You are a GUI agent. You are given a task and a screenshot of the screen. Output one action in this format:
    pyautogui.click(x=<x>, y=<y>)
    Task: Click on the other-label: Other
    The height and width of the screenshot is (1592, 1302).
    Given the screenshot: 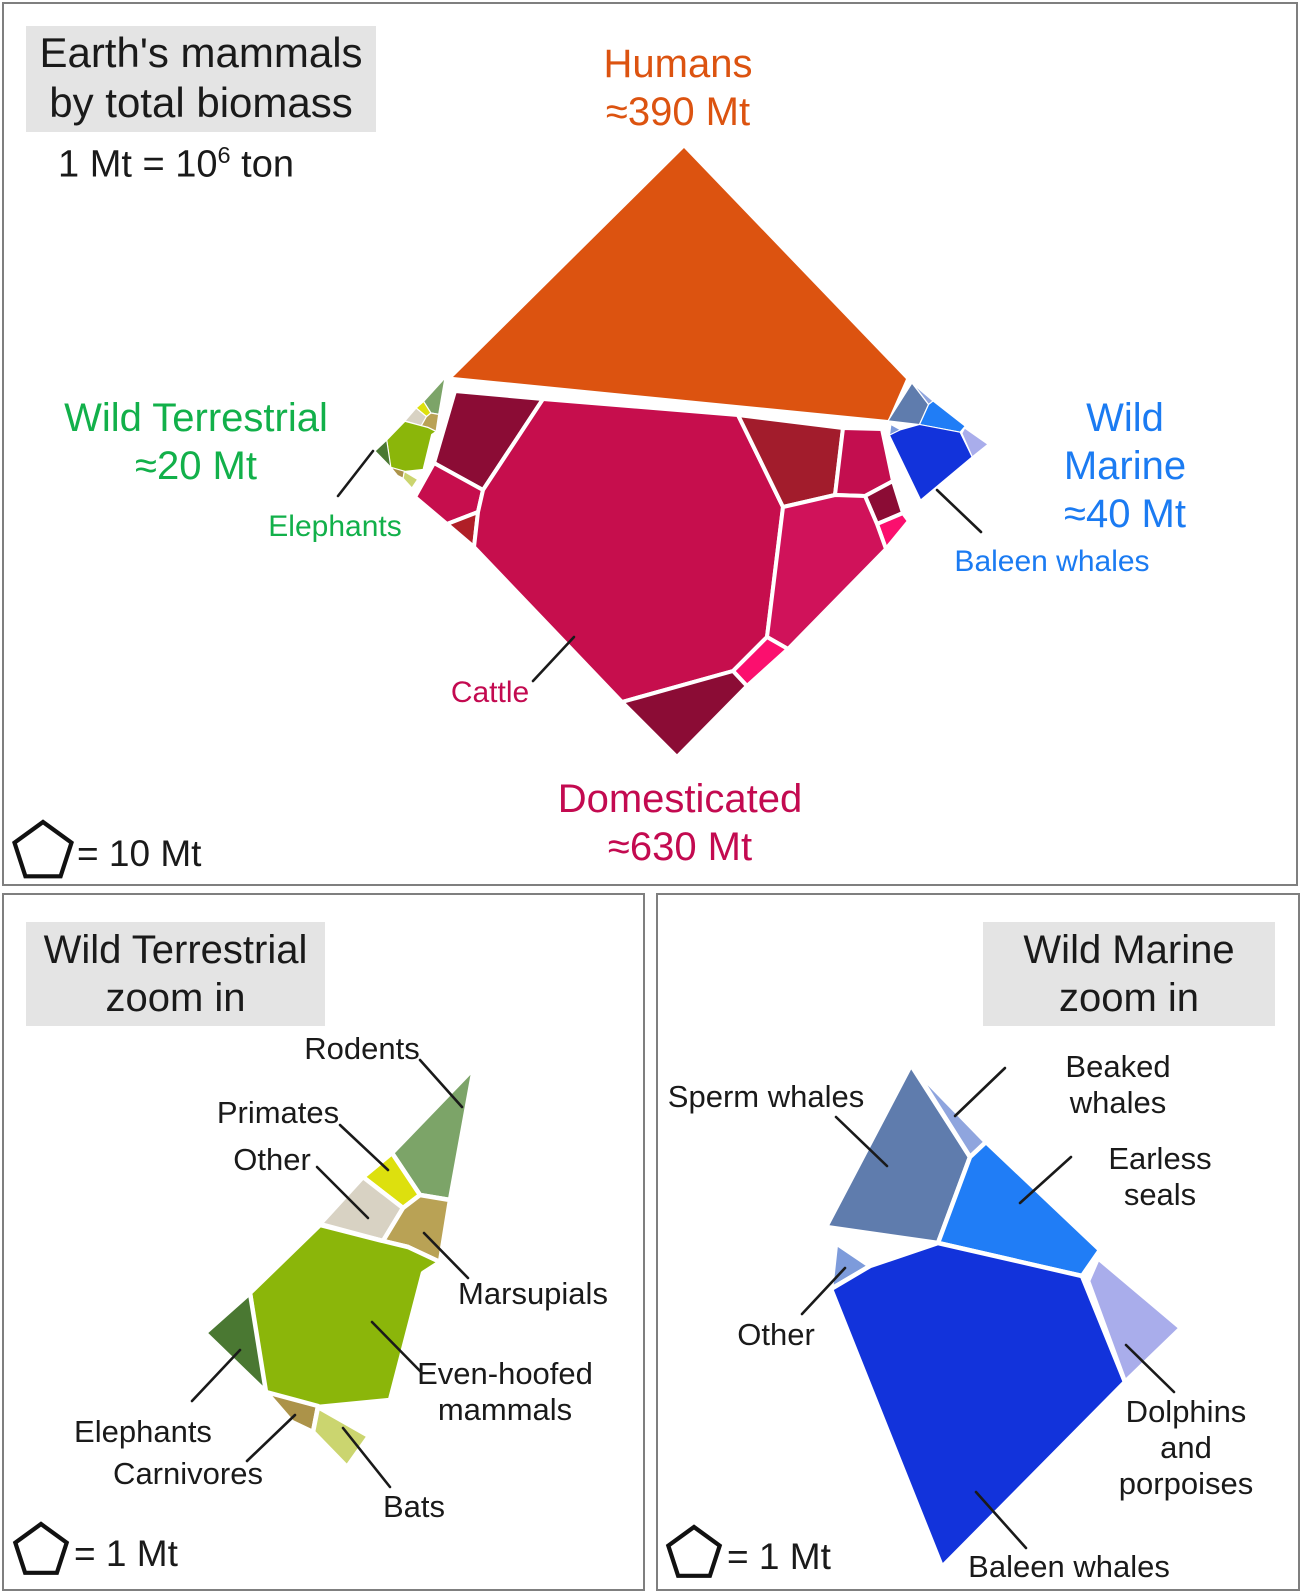 What is the action you would take?
    pyautogui.click(x=272, y=1159)
    